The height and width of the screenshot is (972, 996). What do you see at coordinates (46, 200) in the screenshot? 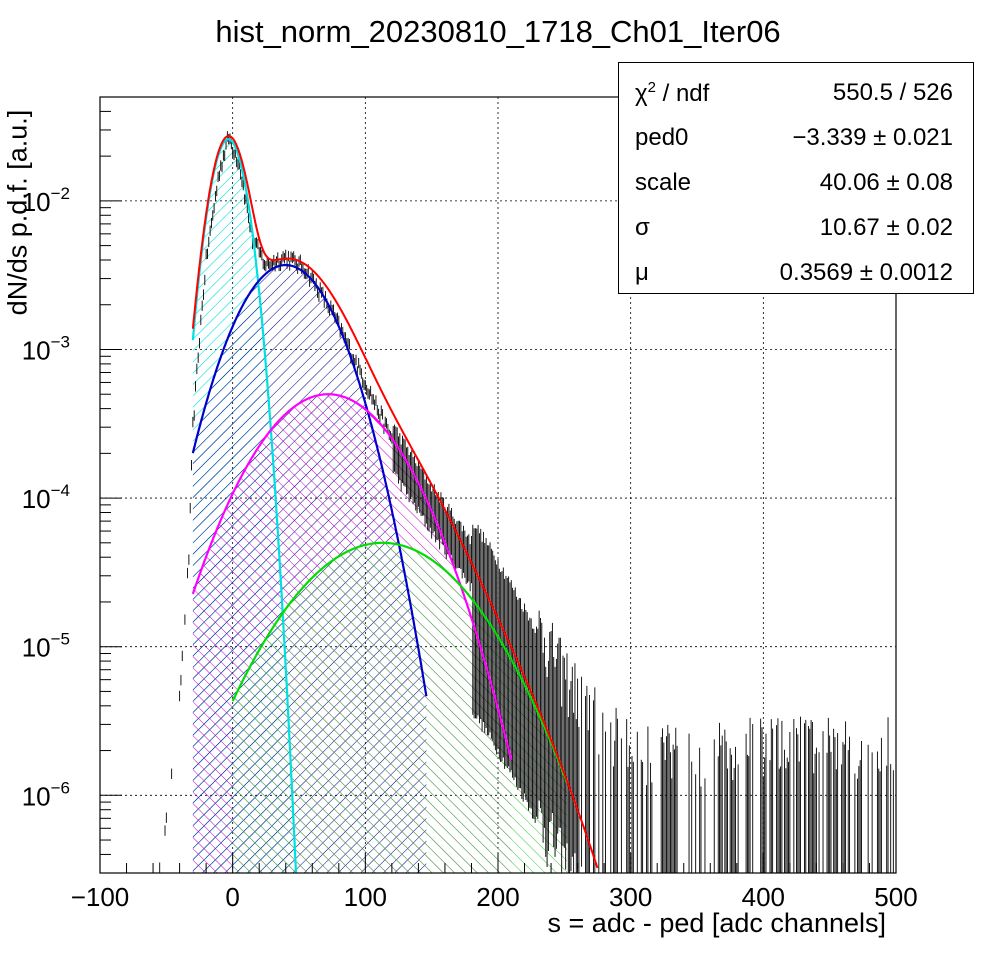
I see `y-tick-label: 10⁻²` at bounding box center [46, 200].